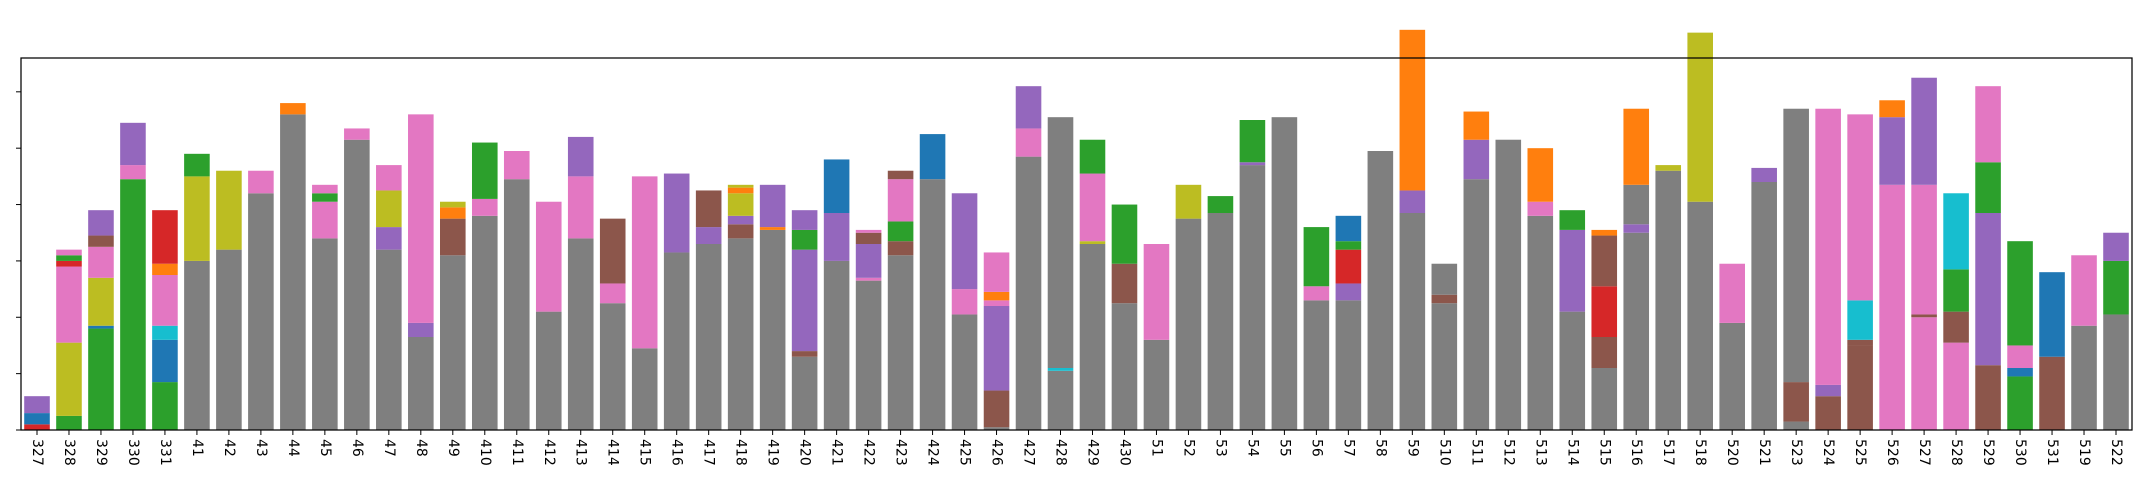  Describe the element at coordinates (1956, 452) in the screenshot. I see `x-tick-label-528: 528` at that location.